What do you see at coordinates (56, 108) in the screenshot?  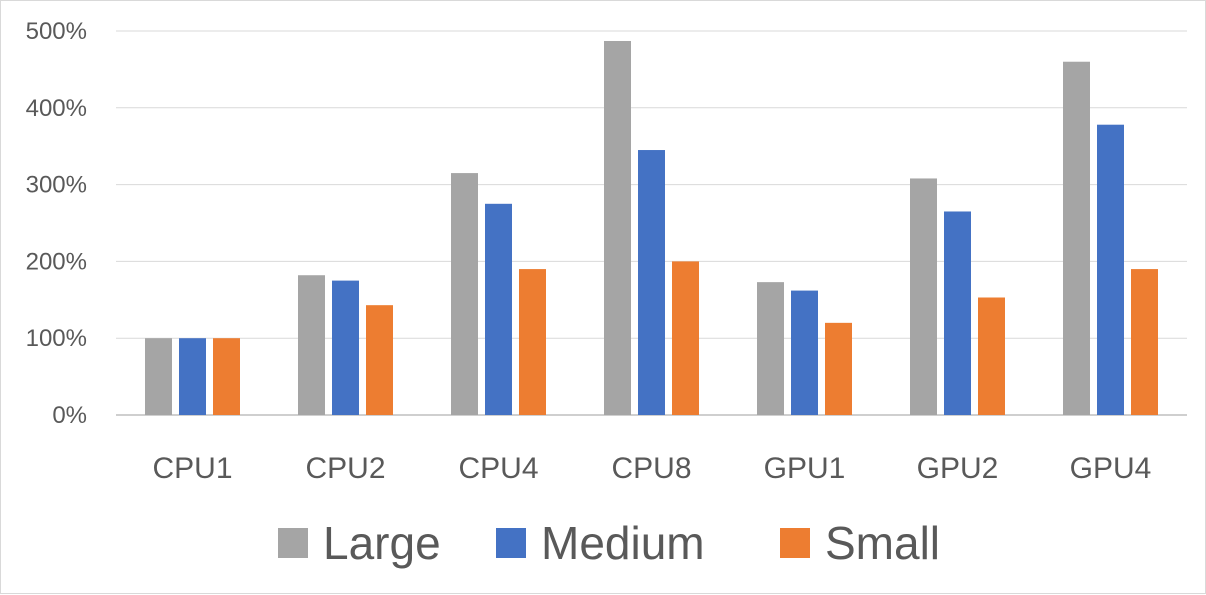 I see `y-tick-label: 400%` at bounding box center [56, 108].